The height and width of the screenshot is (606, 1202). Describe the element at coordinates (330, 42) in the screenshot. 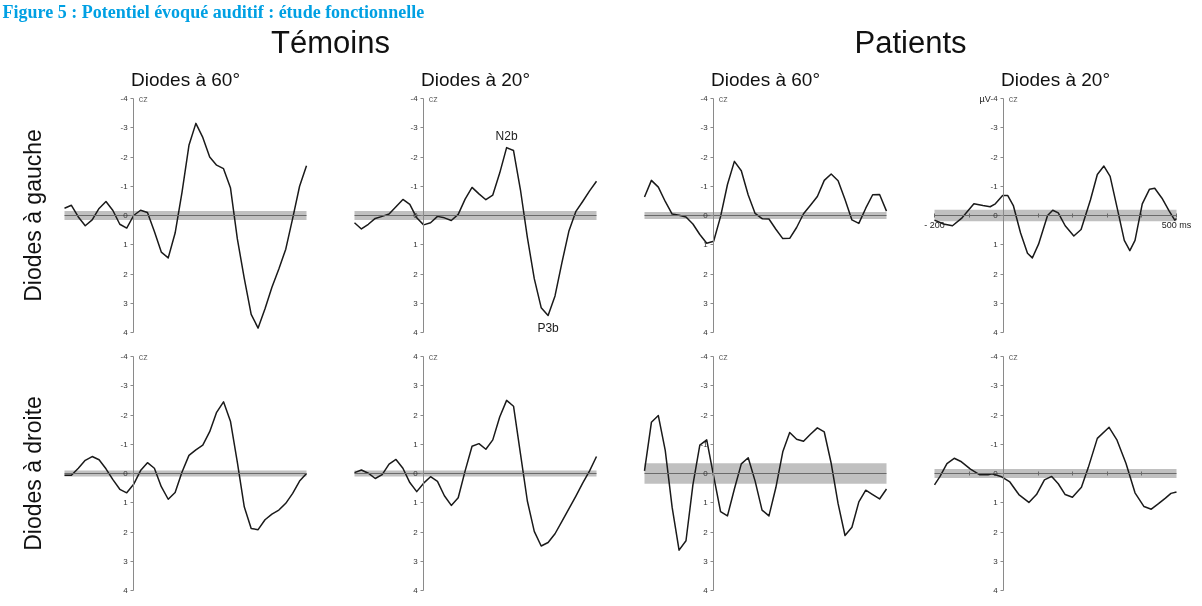

I see `text: Témoins` at that location.